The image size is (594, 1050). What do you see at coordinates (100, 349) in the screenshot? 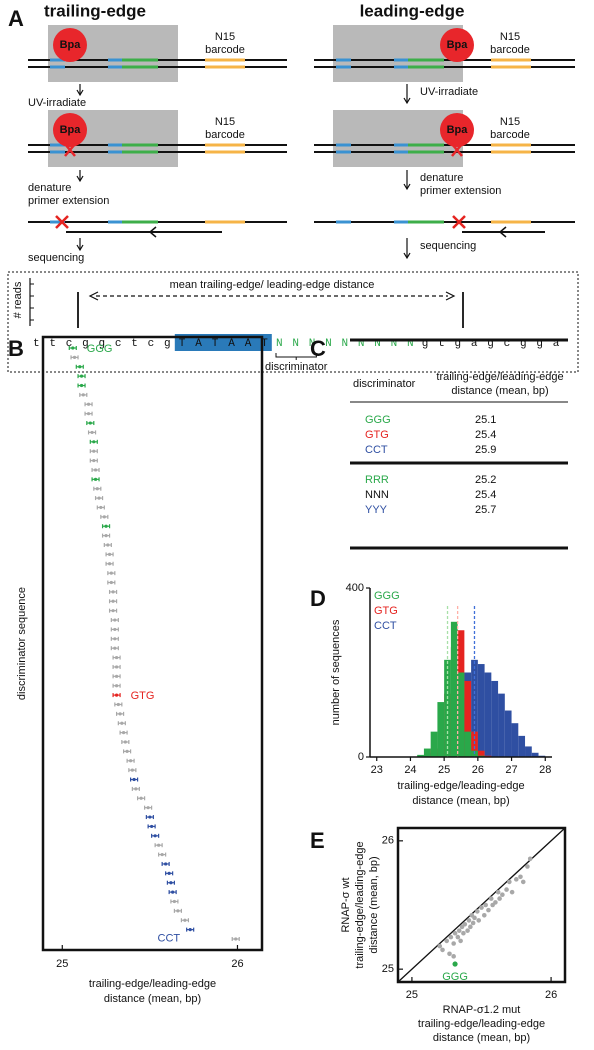
I see `group-label: GGG` at bounding box center [100, 349].